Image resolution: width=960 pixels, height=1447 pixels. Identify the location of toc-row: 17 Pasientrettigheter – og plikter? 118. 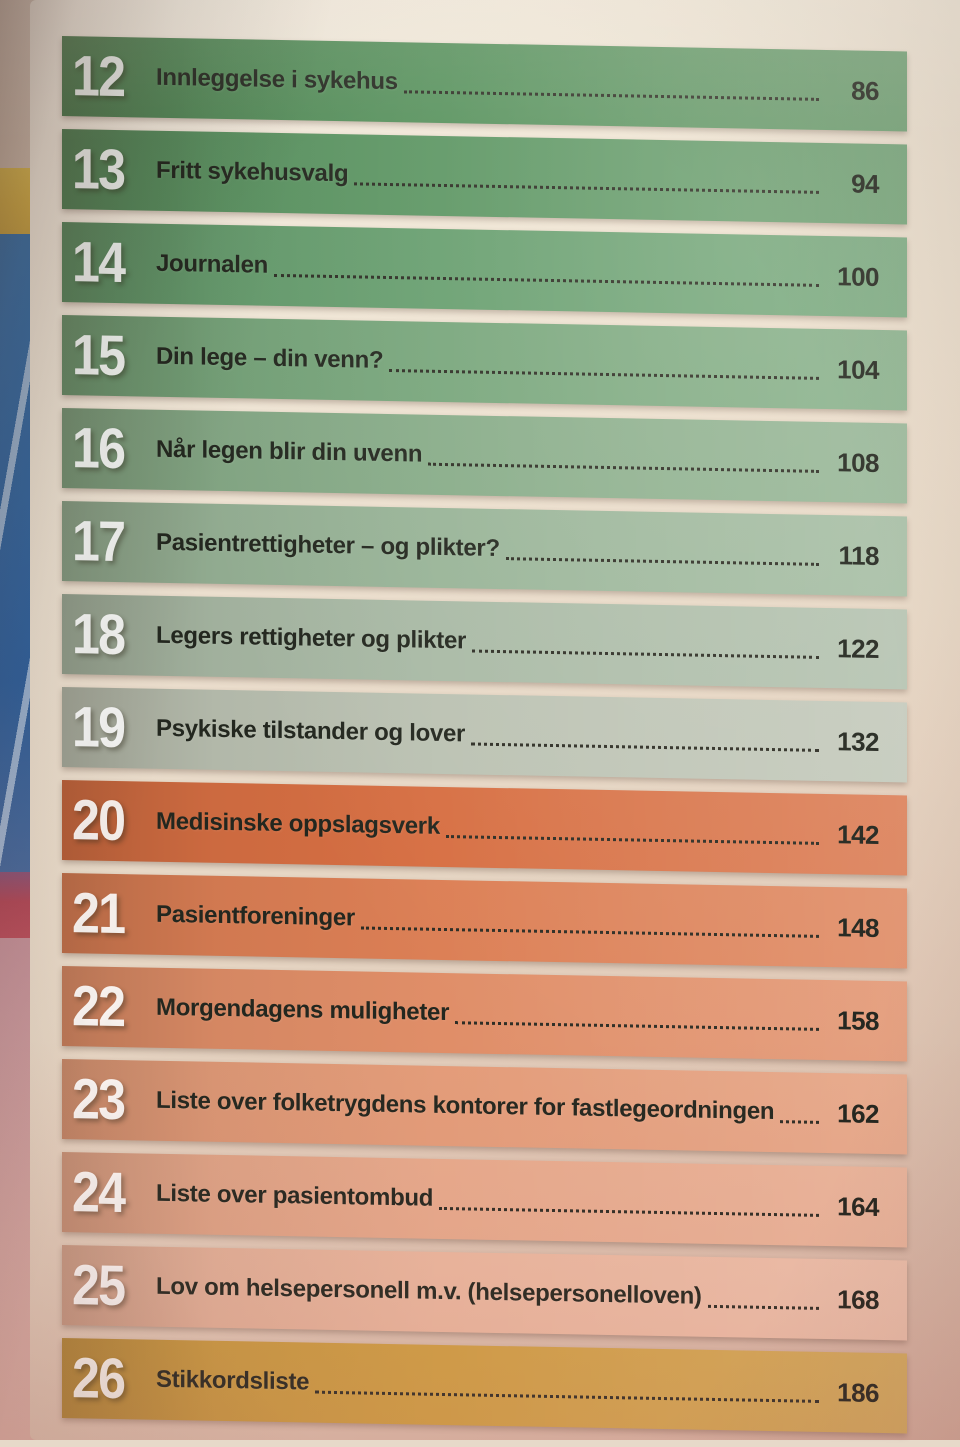
(484, 549).